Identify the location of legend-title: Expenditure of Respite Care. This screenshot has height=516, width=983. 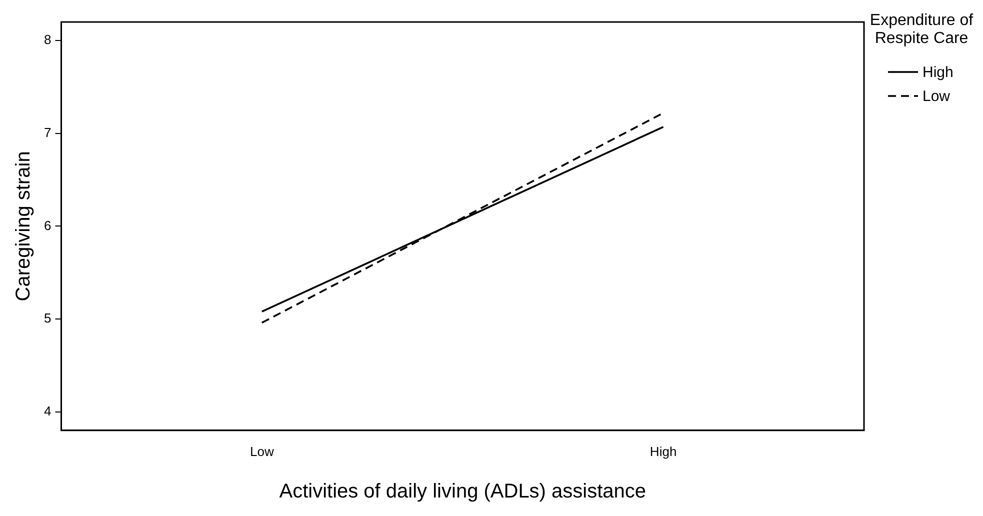
(921, 30).